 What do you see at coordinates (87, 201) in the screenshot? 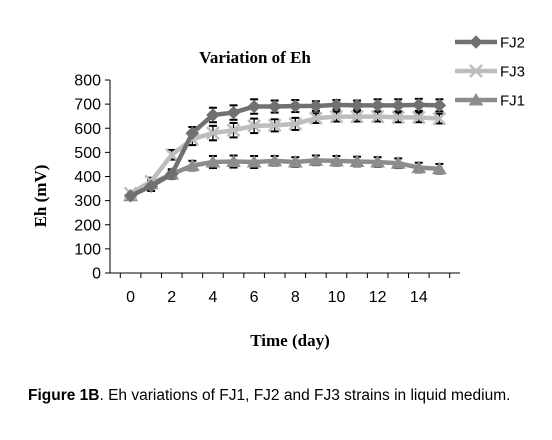
I see `y-tick-label: 300` at bounding box center [87, 201].